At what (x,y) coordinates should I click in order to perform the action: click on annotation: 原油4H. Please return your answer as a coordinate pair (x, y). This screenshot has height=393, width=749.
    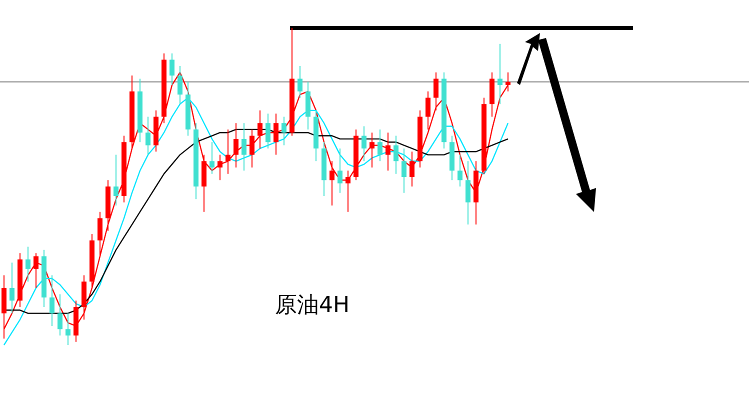
    Looking at the image, I should click on (312, 305).